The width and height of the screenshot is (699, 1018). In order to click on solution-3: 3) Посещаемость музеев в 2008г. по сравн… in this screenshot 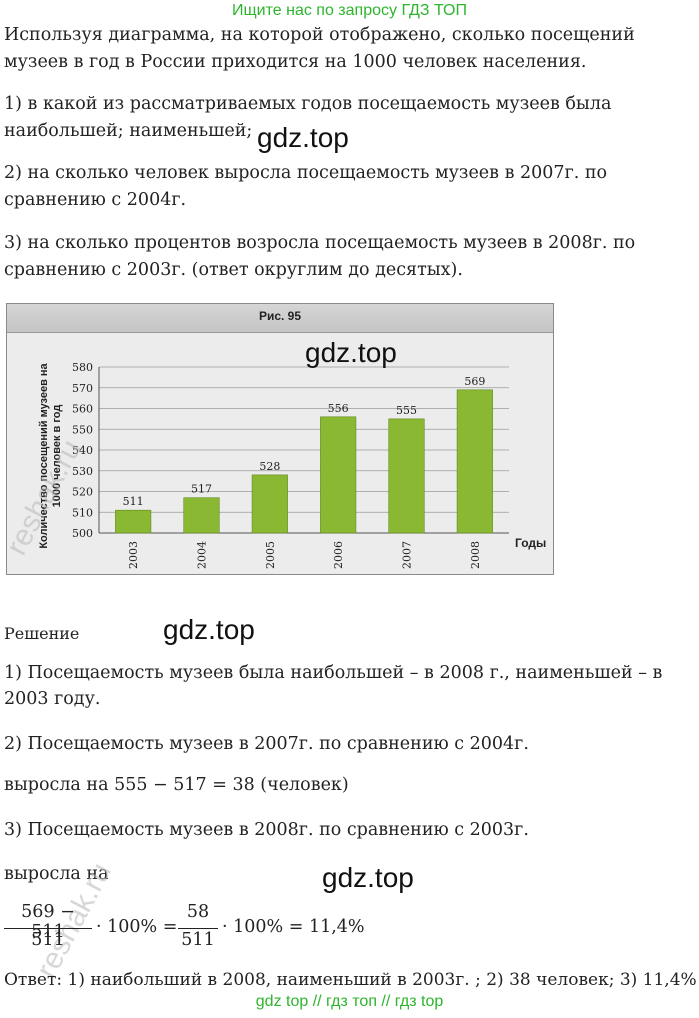, I will do `click(266, 830)`.